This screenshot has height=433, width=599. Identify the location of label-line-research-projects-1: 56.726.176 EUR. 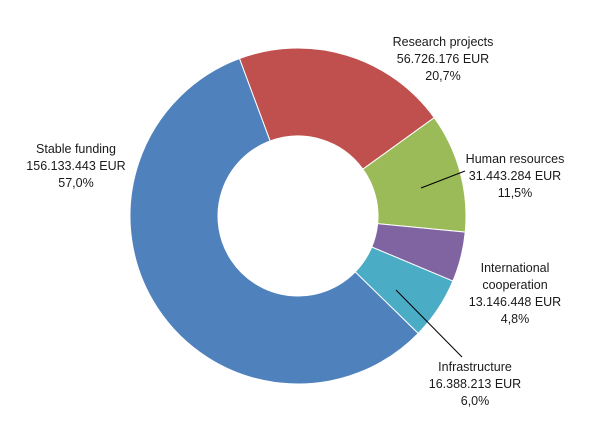
(443, 59).